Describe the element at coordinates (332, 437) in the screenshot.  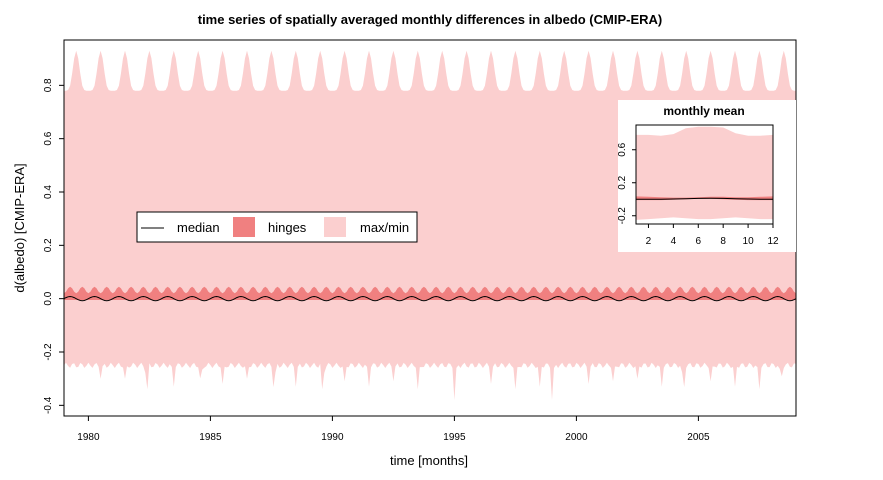
I see `x-tick-label: 1990` at that location.